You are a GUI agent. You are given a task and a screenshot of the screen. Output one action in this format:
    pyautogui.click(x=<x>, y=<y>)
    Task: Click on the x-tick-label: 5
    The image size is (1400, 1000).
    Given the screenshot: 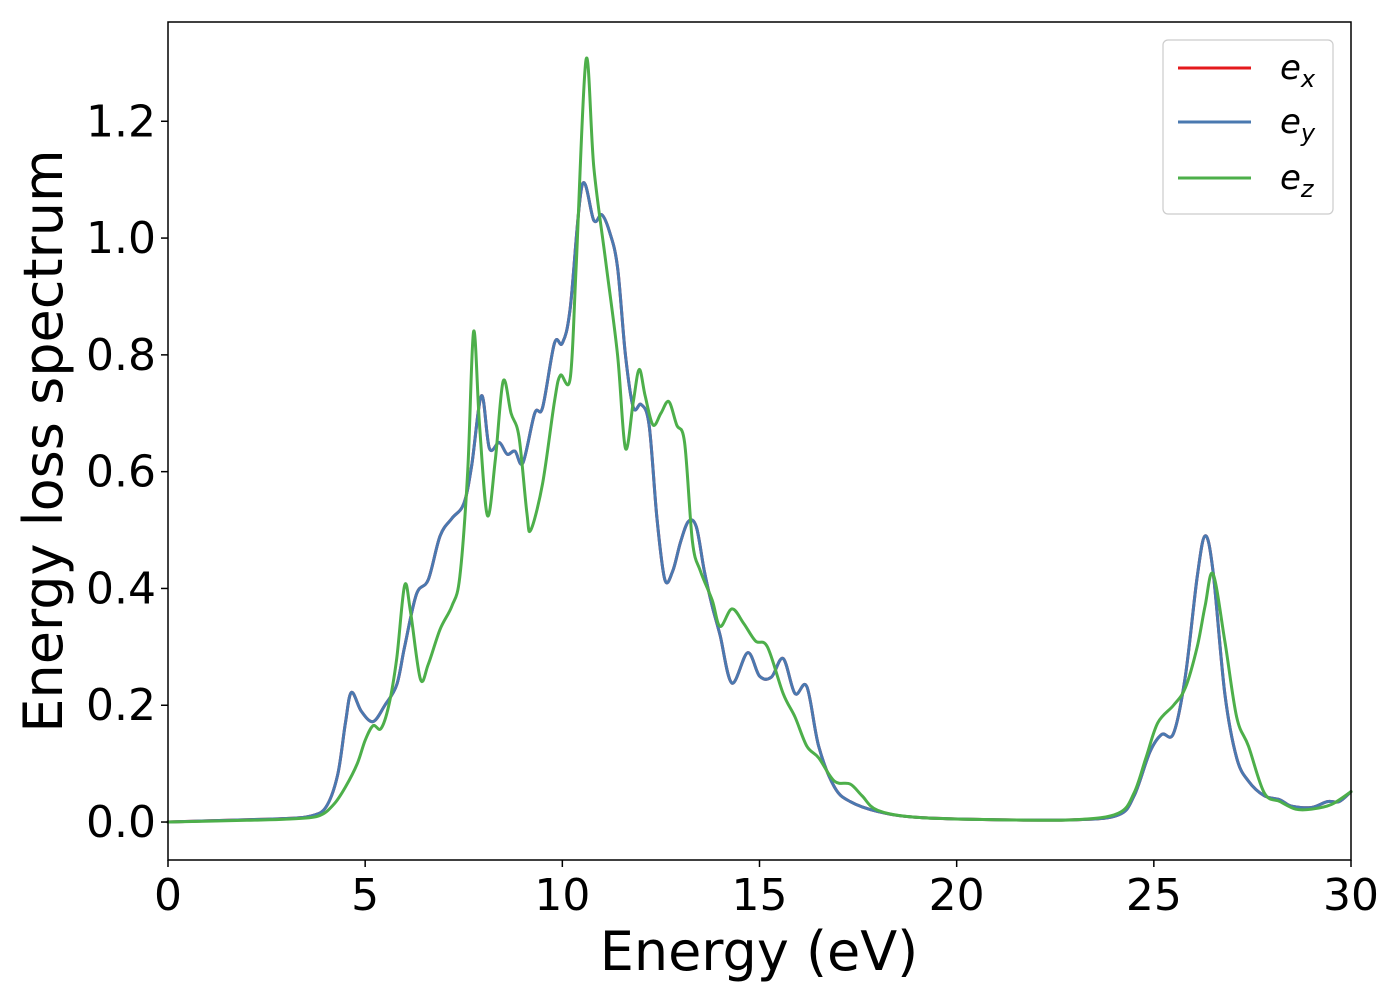 What is the action you would take?
    pyautogui.click(x=365, y=895)
    